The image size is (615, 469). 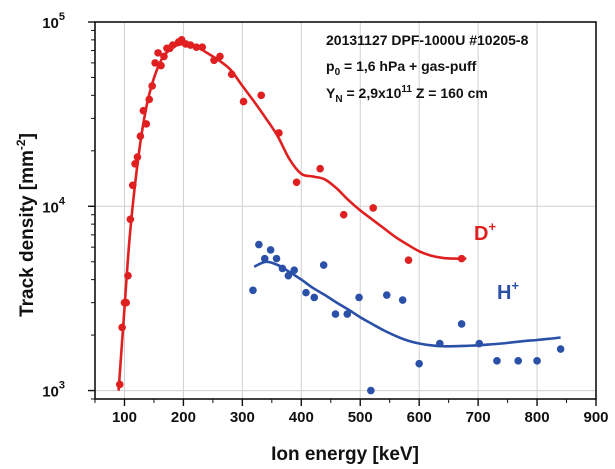 What do you see at coordinates (331, 93) in the screenshot?
I see `annotation-yield-y: Y` at bounding box center [331, 93].